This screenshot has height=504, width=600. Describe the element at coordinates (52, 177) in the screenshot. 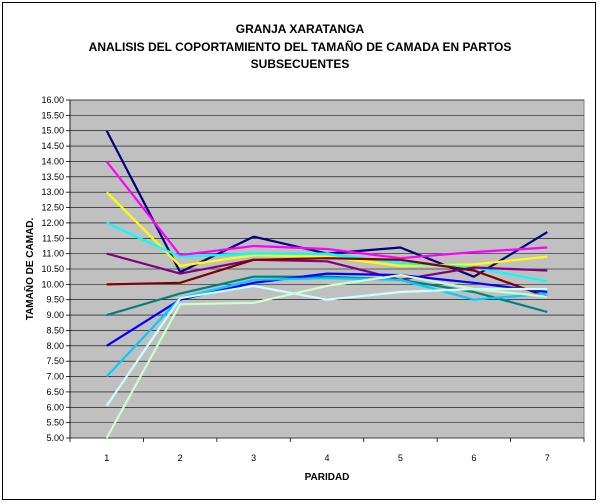

I see `y-tick-label: 13.50` at that location.